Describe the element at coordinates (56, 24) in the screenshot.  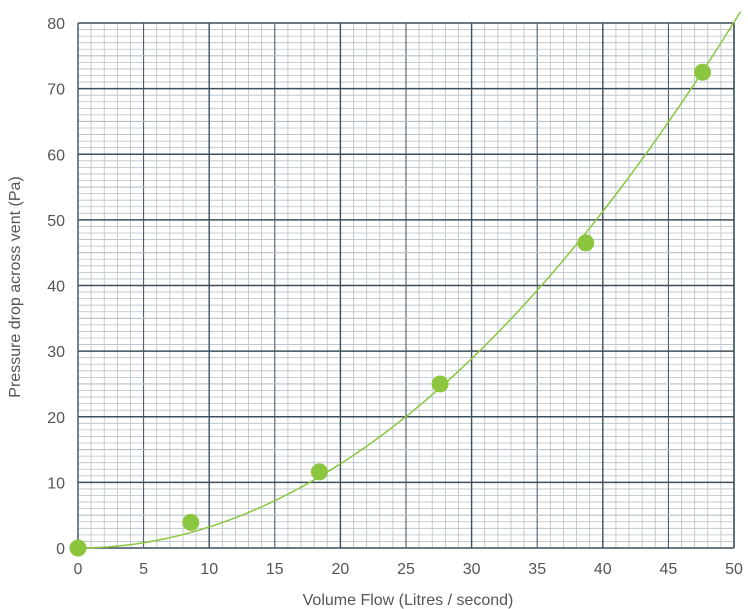
I see `y-tick-label: 80` at that location.